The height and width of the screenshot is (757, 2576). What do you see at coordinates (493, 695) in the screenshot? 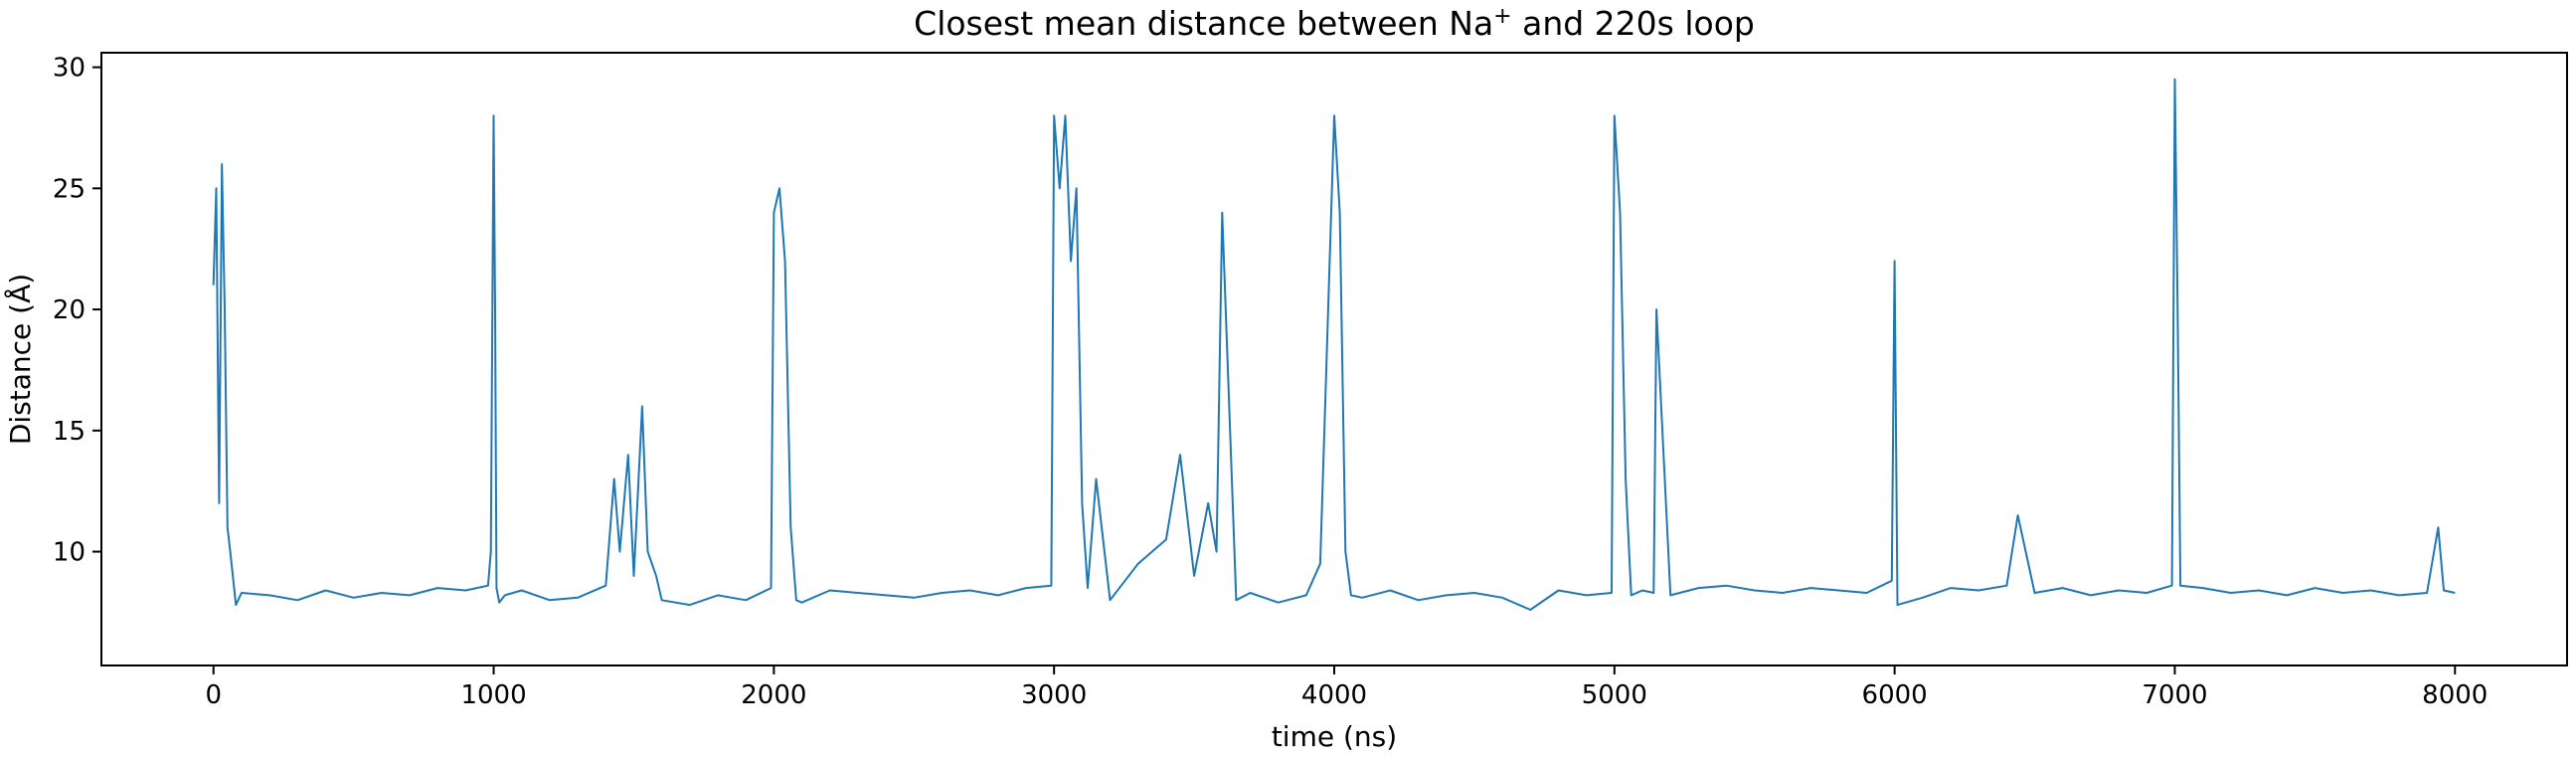
I see `x-tick-label: 1000` at bounding box center [493, 695].